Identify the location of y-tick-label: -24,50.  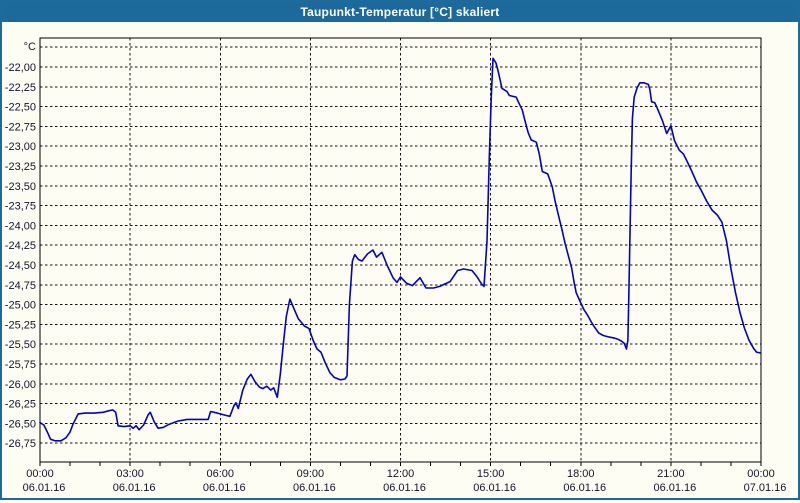
(20, 266).